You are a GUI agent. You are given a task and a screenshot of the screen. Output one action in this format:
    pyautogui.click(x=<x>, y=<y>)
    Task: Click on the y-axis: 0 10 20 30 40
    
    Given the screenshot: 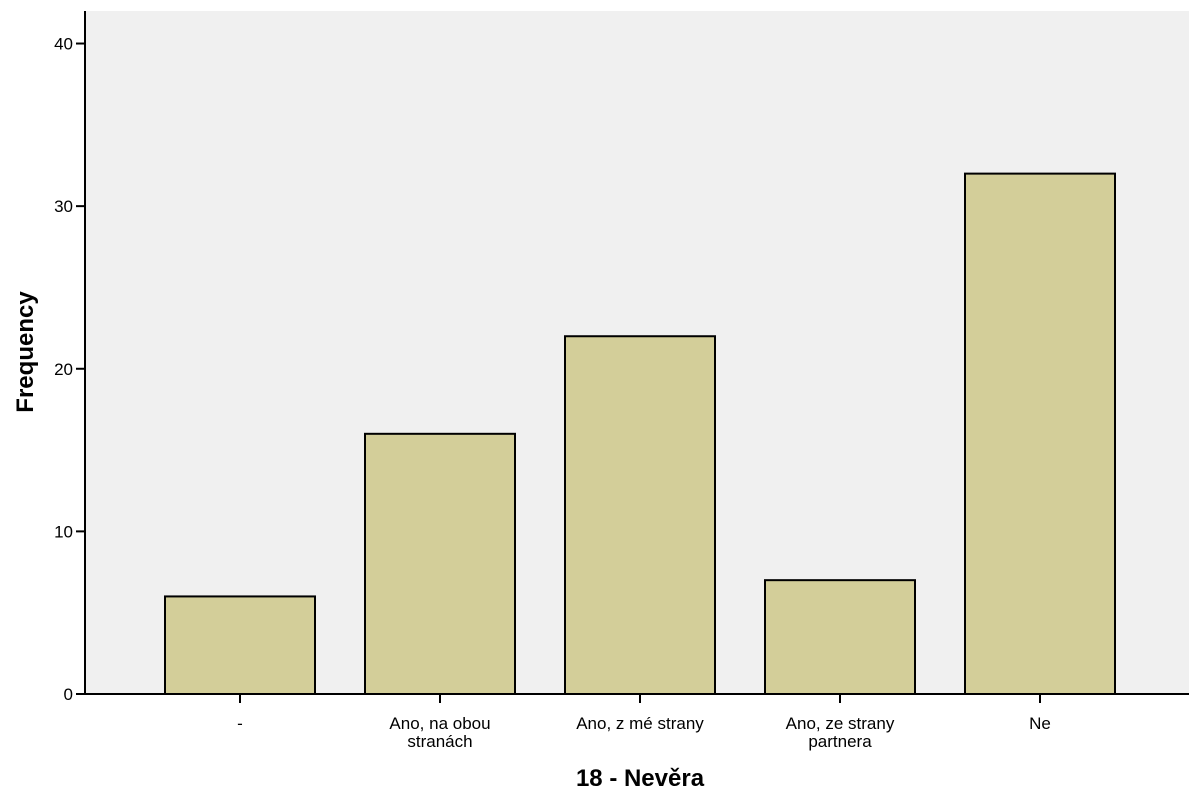 What is the action you would take?
    pyautogui.click(x=70, y=357)
    